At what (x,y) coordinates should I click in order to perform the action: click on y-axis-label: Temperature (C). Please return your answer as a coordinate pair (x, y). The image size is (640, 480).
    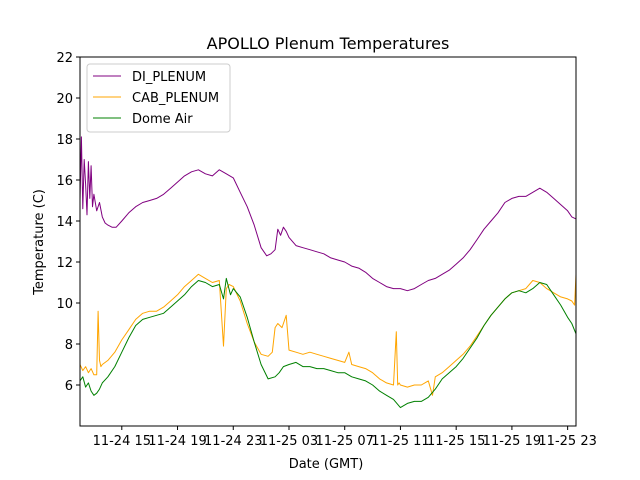
    Looking at the image, I should click on (39, 242).